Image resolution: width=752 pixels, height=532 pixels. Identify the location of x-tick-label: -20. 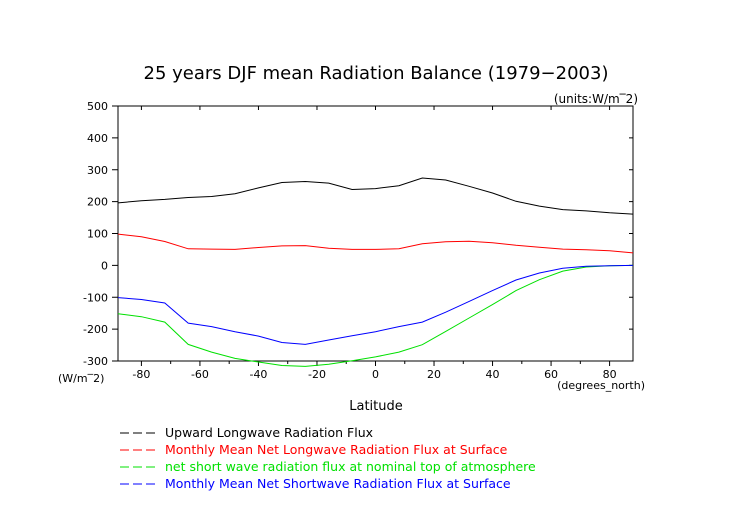
(317, 374).